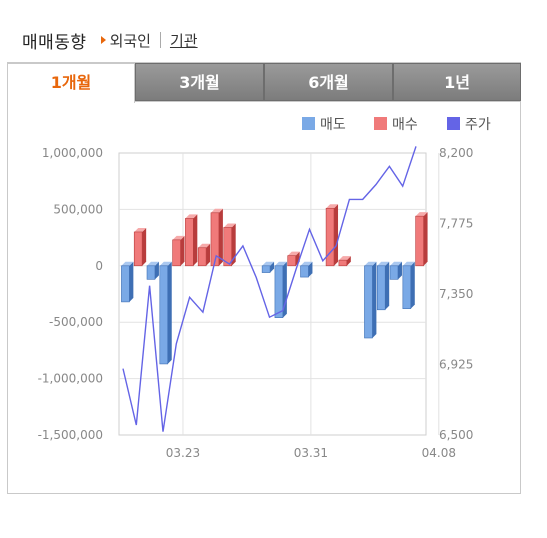 This screenshot has width=547, height=538. Describe the element at coordinates (453, 123) in the screenshot. I see `legend-price-swatch` at that location.